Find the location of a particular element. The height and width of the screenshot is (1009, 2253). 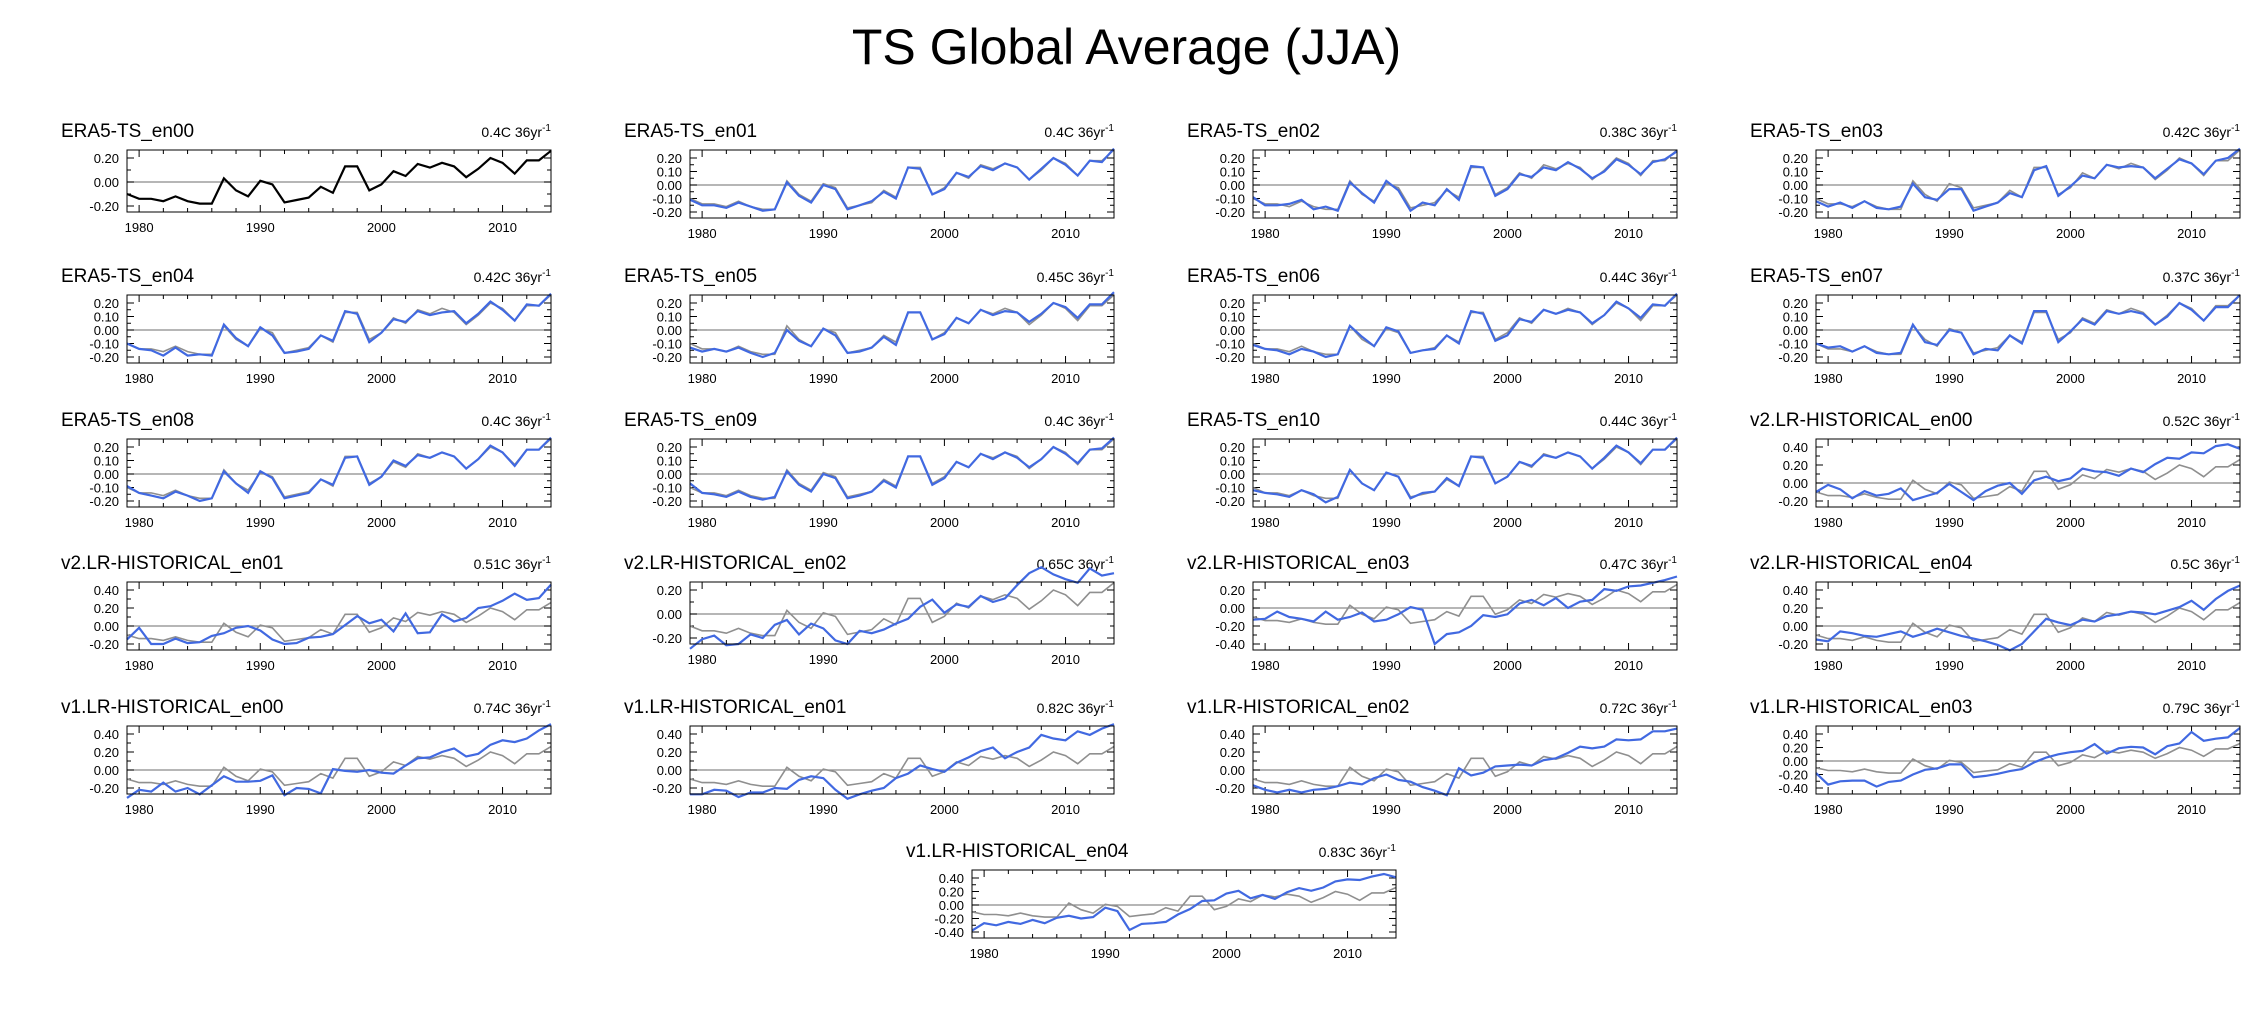

panel-title: ERA5-TS_en05 is located at coordinates (690, 276).